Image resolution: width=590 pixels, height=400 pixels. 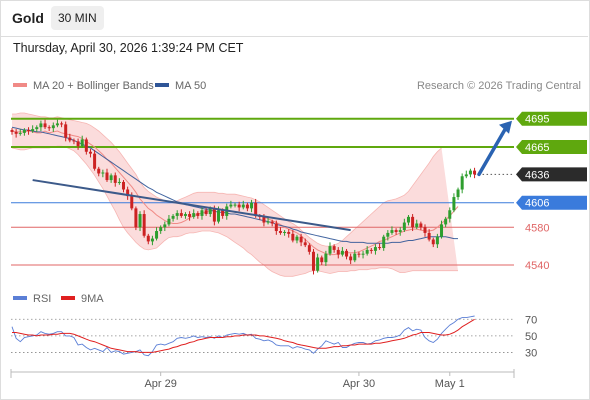 What do you see at coordinates (537, 266) in the screenshot?
I see `level-tag-text: 4540` at bounding box center [537, 266].